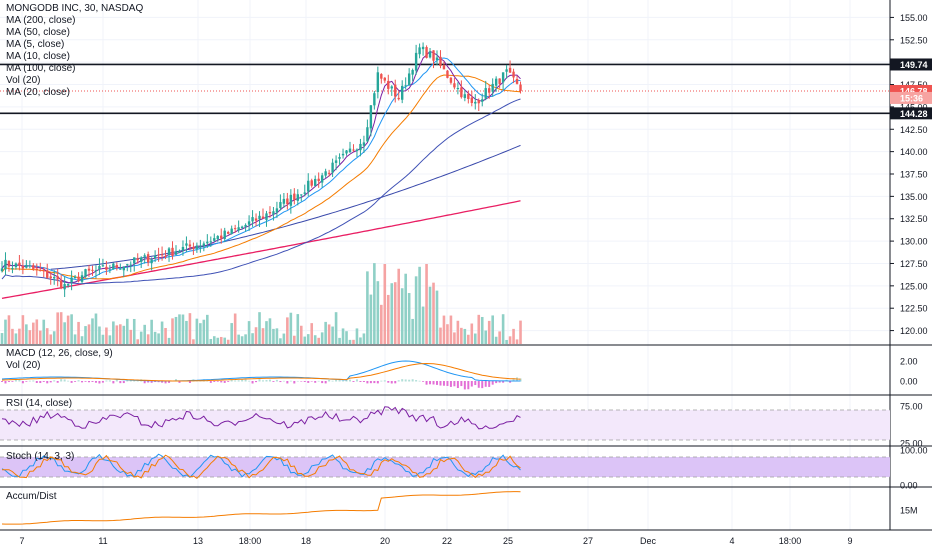 This screenshot has width=932, height=550. Describe the element at coordinates (38, 92) in the screenshot. I see `legend-ma20: MA (20, close)` at that location.